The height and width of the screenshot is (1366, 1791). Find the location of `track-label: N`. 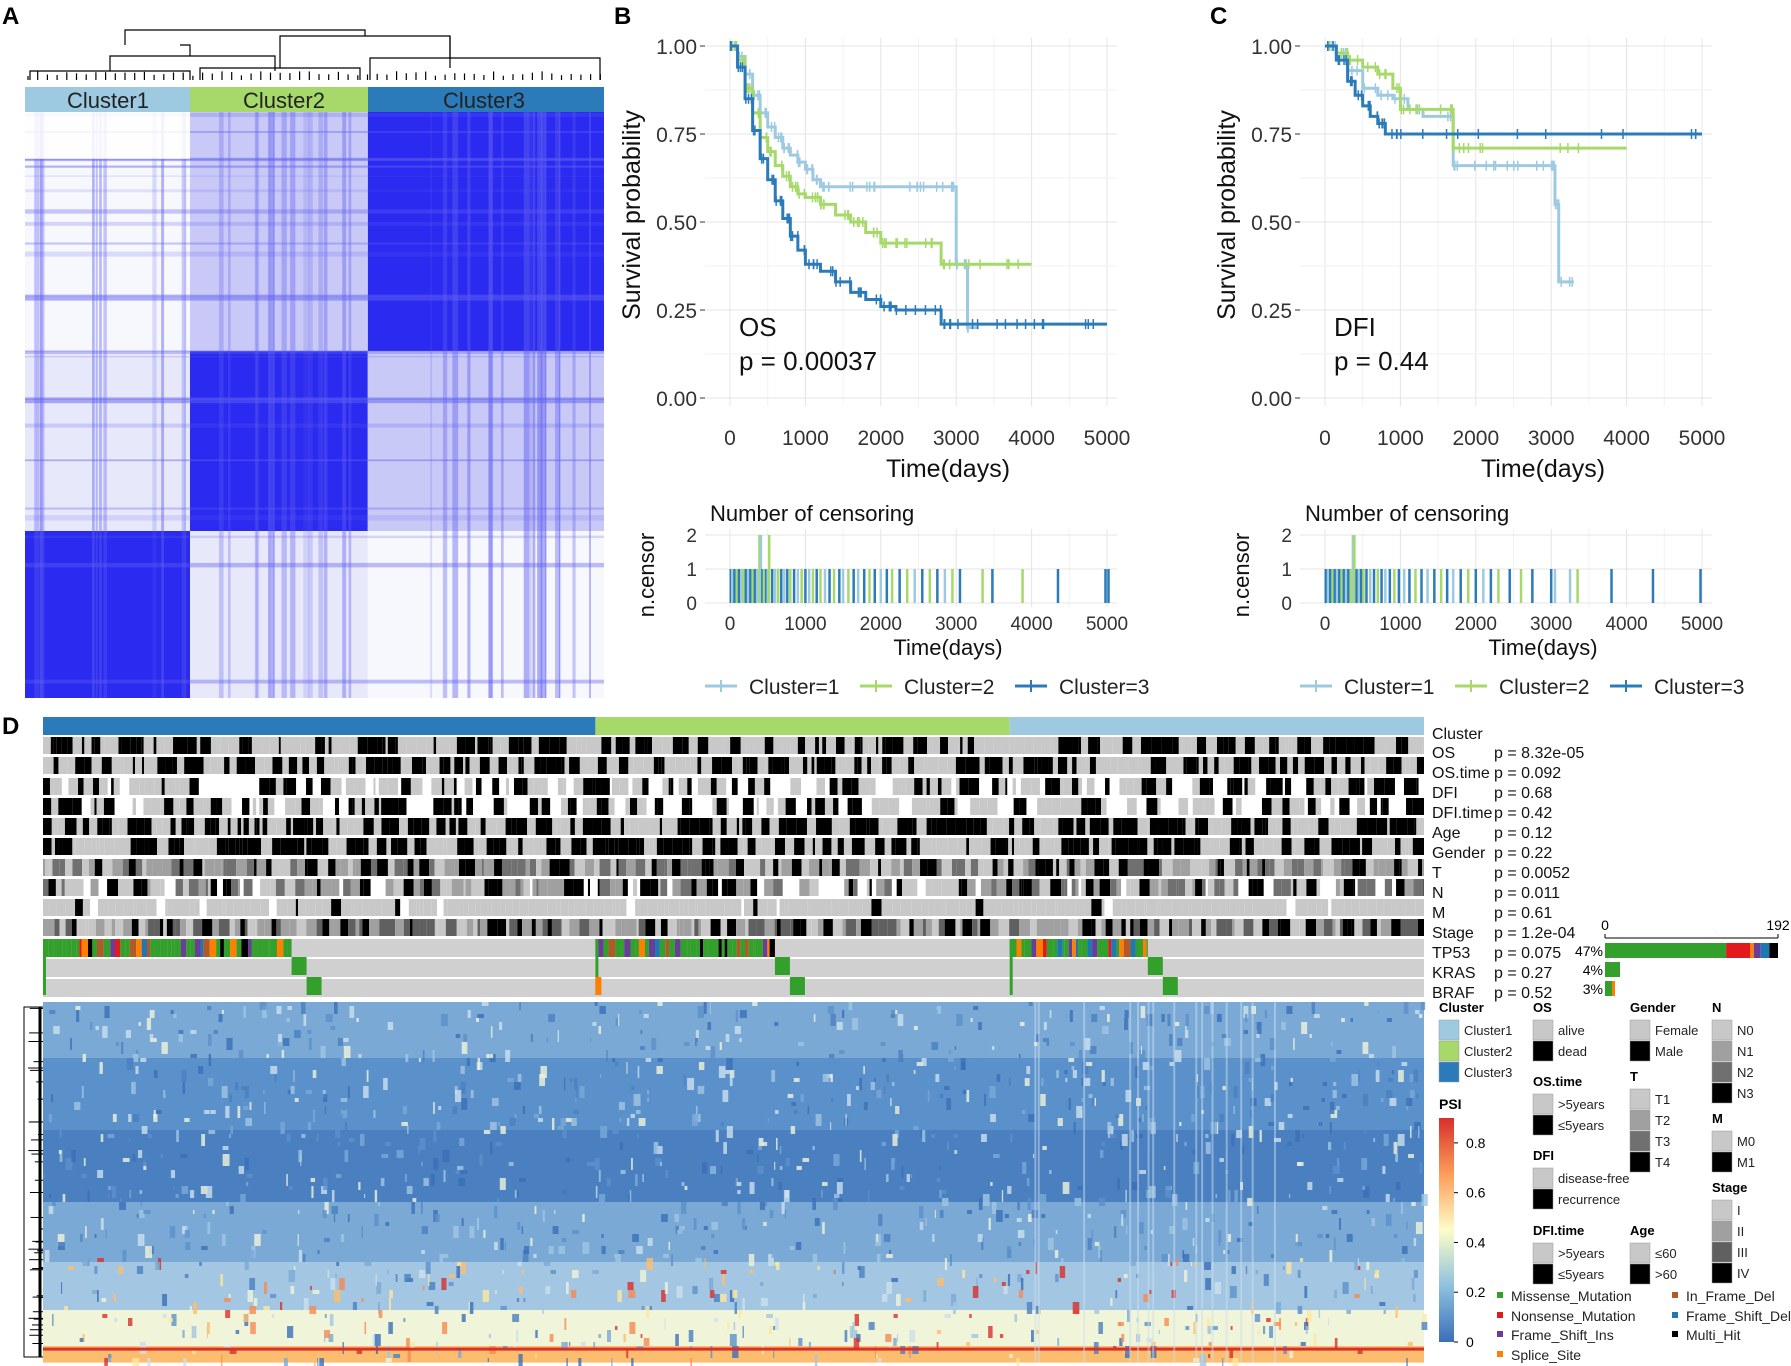

track-label: N is located at coordinates (1438, 893).